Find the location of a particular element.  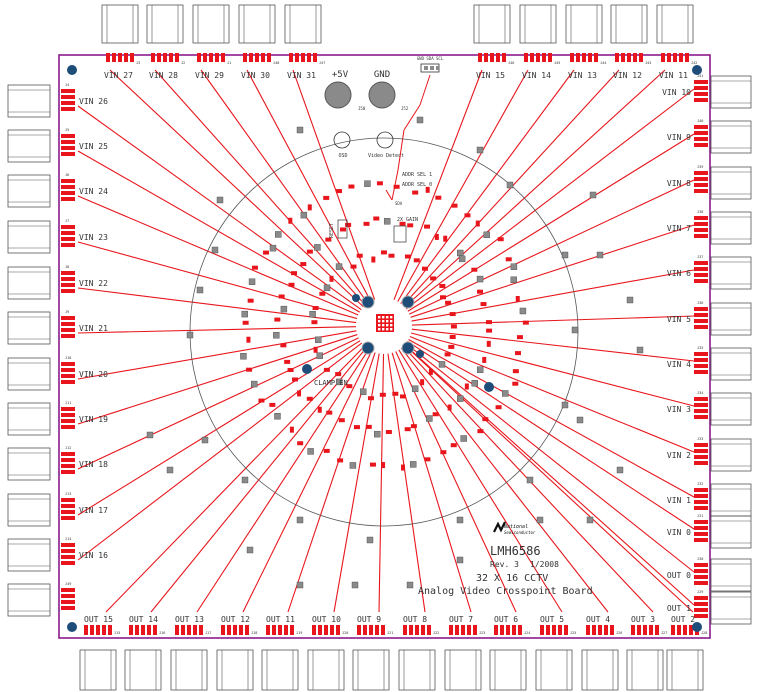

gnd-sda-scl-label: GND SDA SCL is located at coordinates (430, 58).